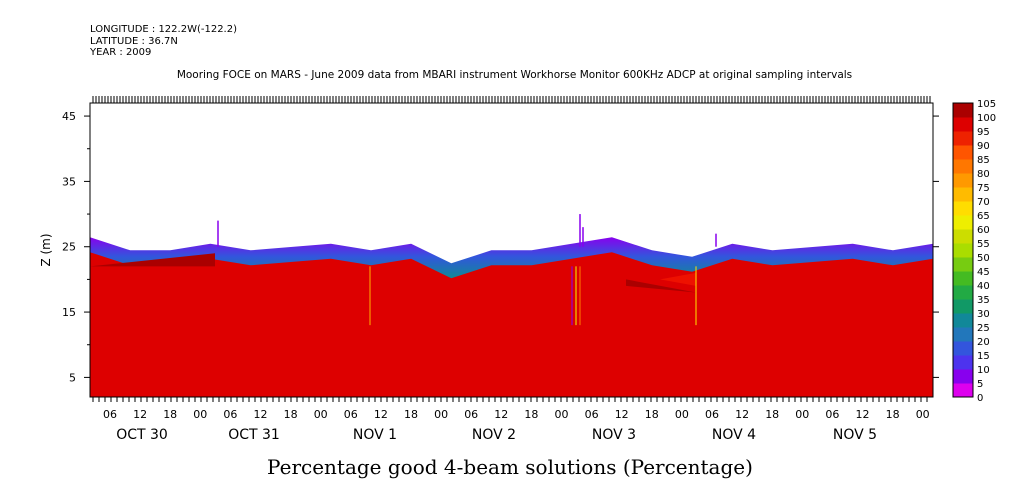 This screenshot has width=1009, height=504. What do you see at coordinates (983, 230) in the screenshot?
I see `colorbar-label: 60` at bounding box center [983, 230].